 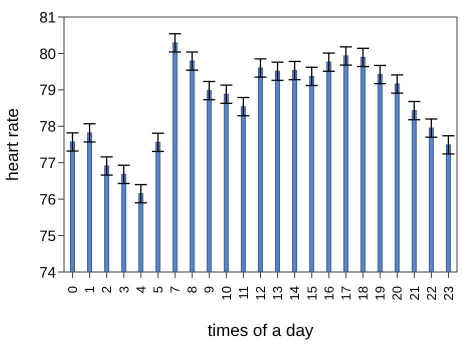 What do you see at coordinates (47, 163) in the screenshot?
I see `y-tick-label: 77` at bounding box center [47, 163].